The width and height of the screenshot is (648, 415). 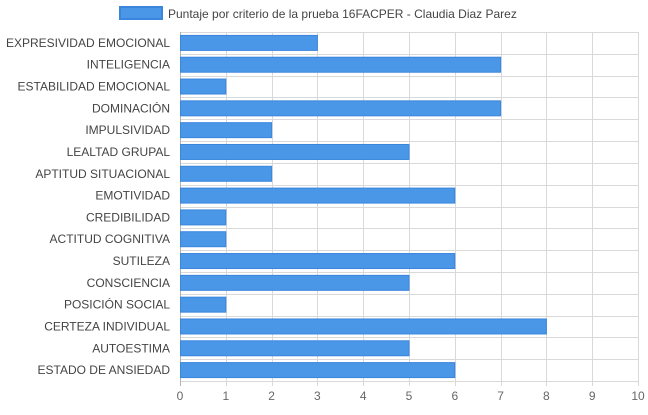 I want to click on category-label: ESTADO DE ANSIEDAD, so click(x=104, y=370).